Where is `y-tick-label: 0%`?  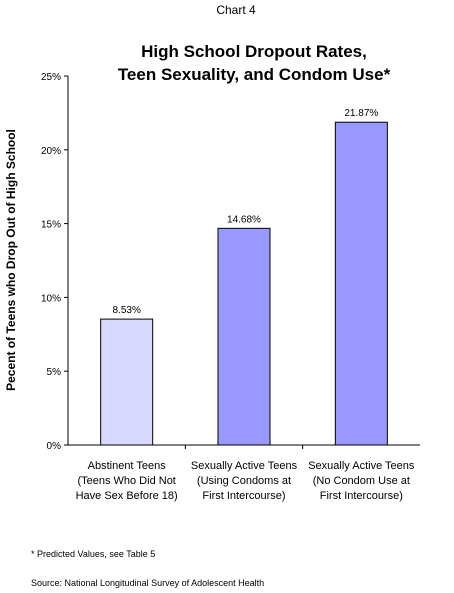 y-tick-label: 0% is located at coordinates (54, 446).